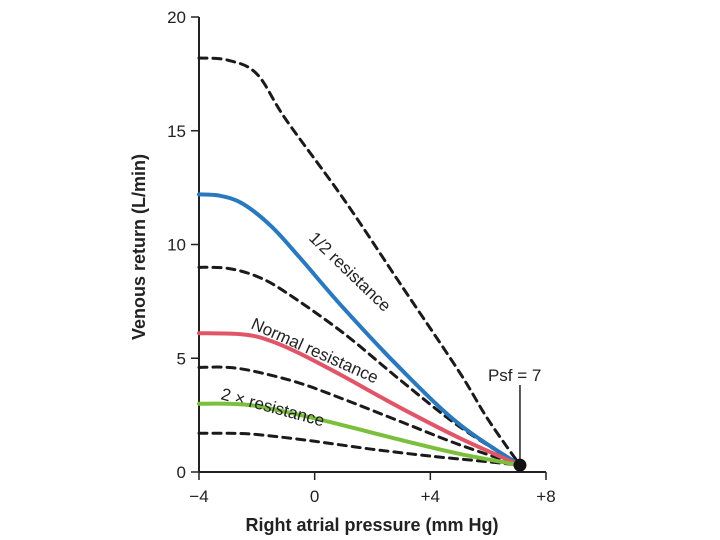 The image size is (720, 540). What do you see at coordinates (372, 489) in the screenshot?
I see `x-ticks: −4 0 +4 +8` at bounding box center [372, 489].